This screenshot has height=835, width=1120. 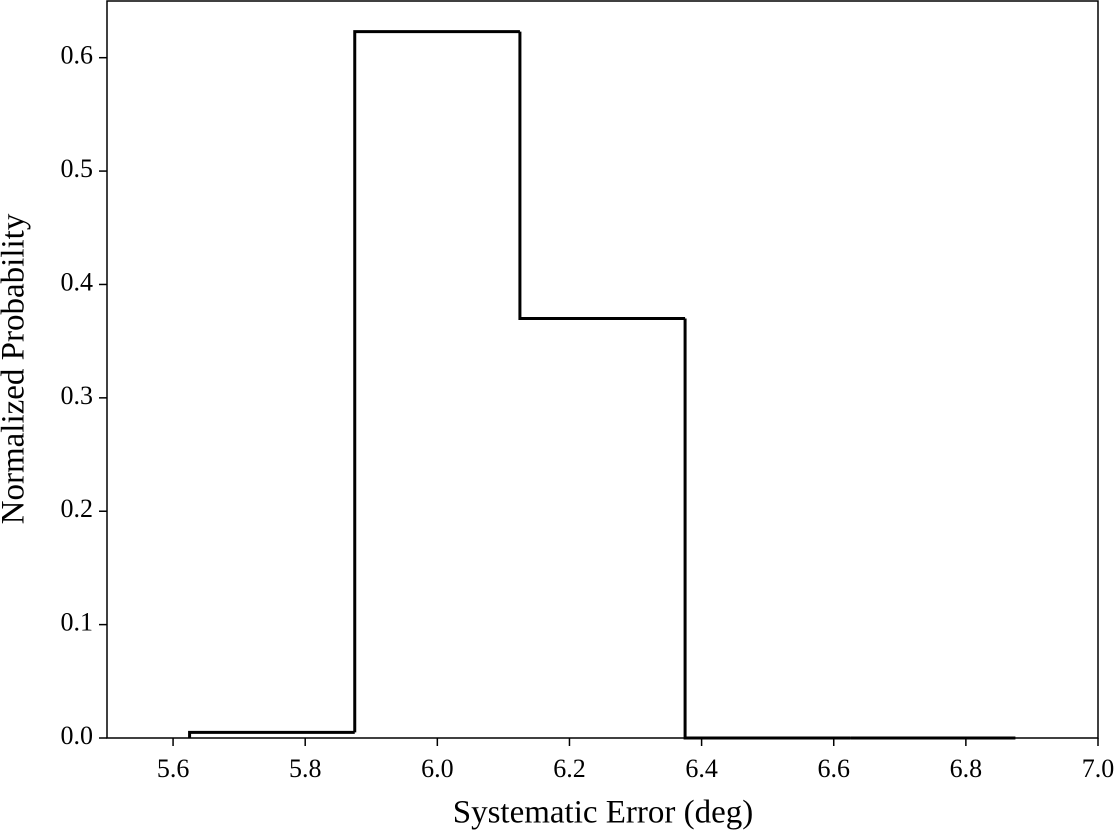 I want to click on x-axis-label: Systematic Error (deg), so click(x=603, y=813).